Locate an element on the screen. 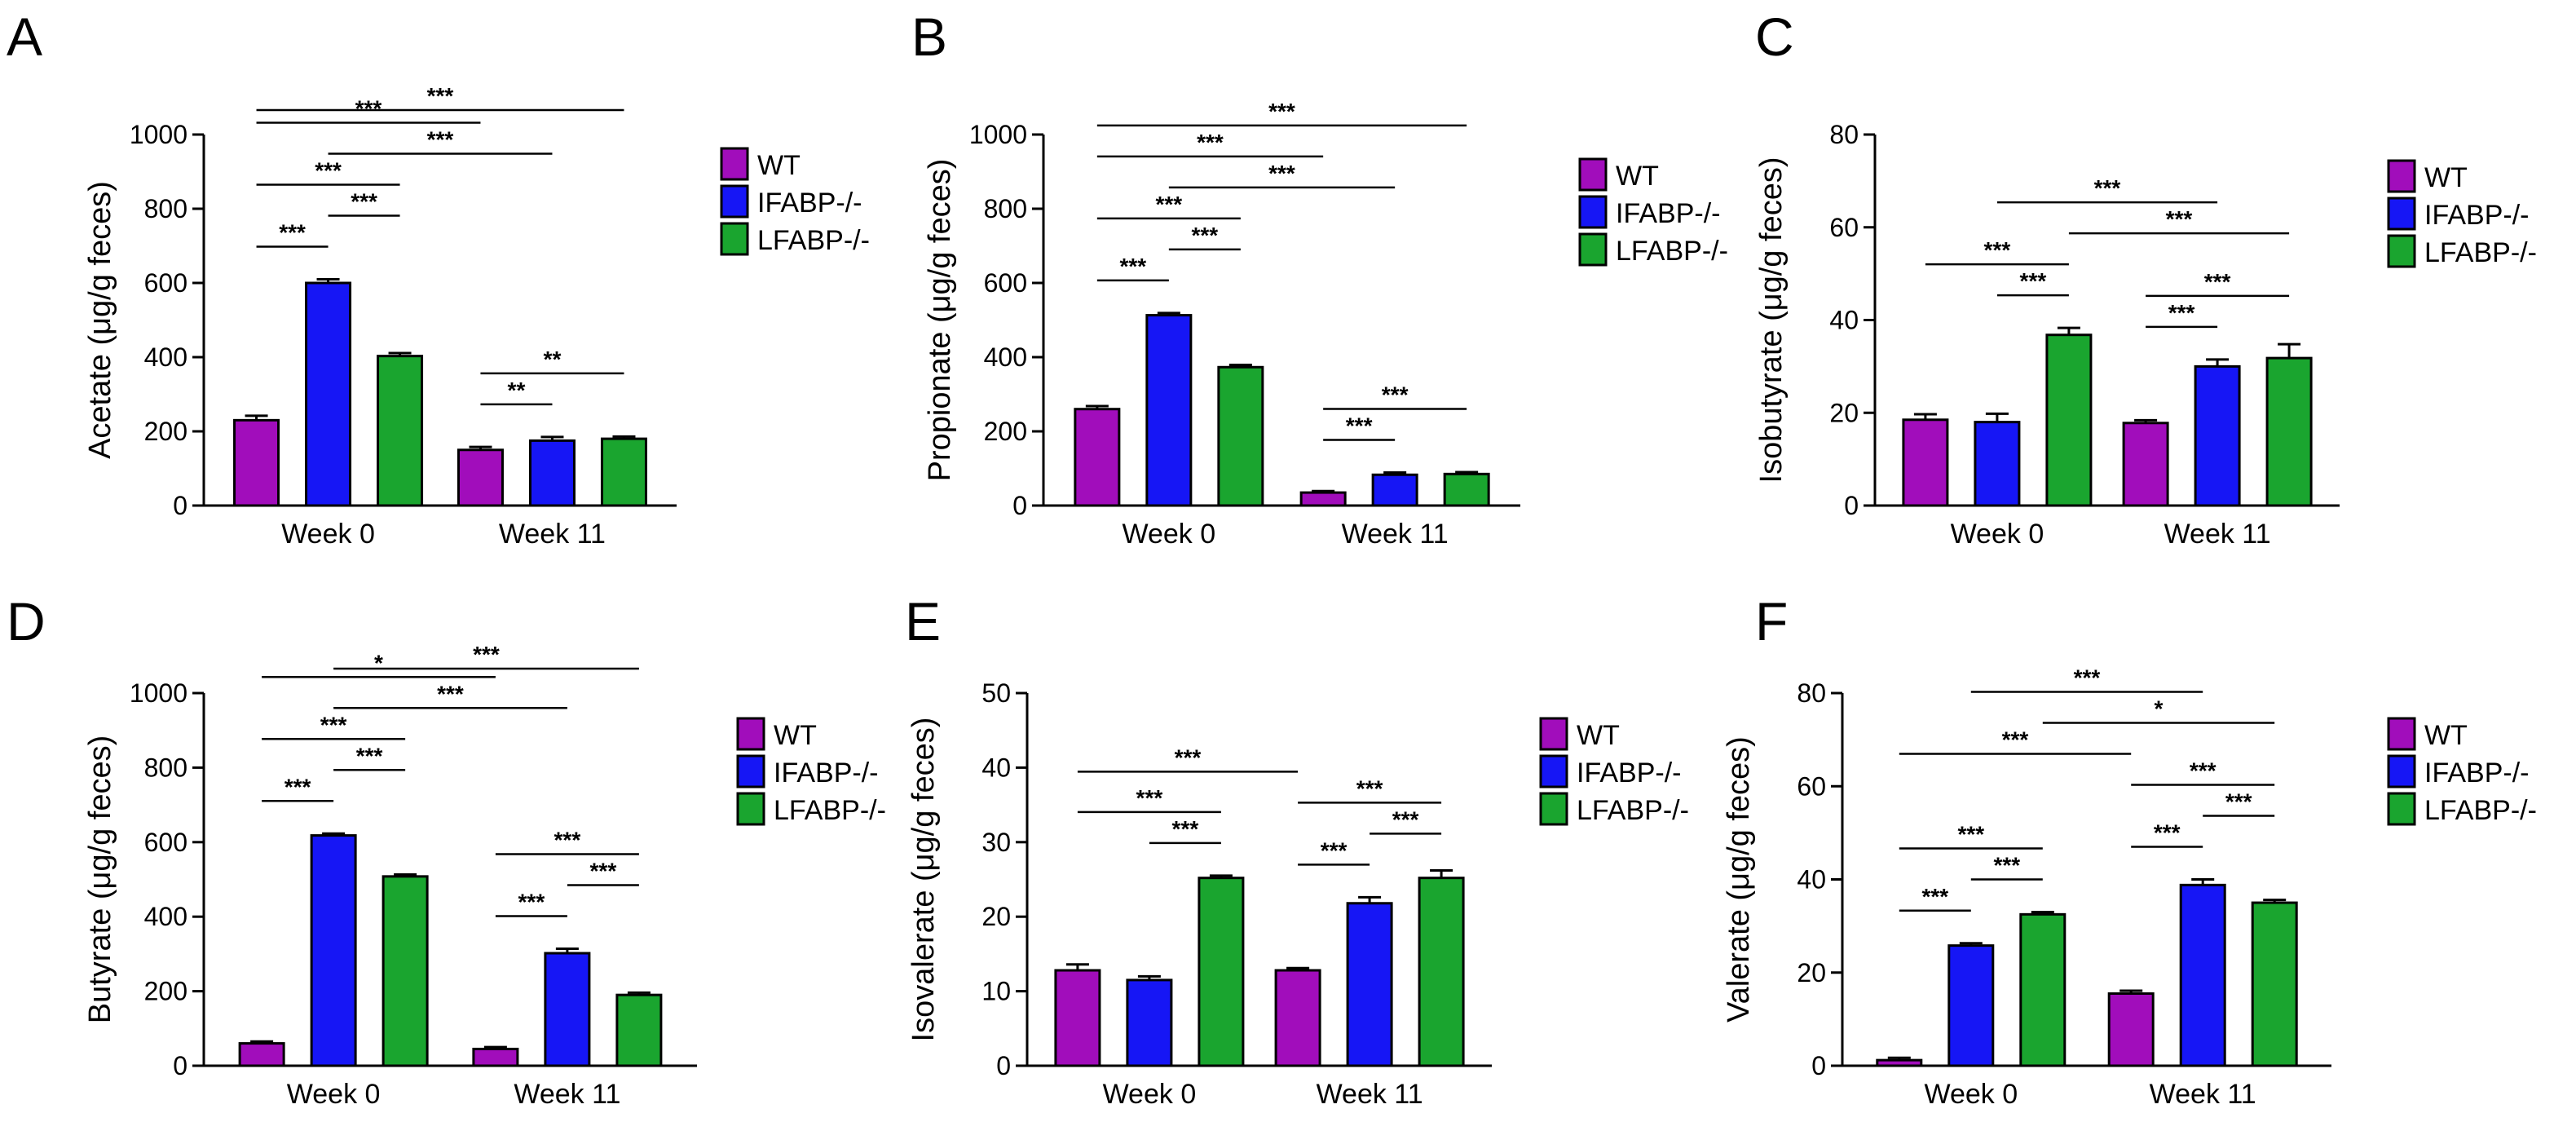  y-tick-label: 50 is located at coordinates (996, 693).